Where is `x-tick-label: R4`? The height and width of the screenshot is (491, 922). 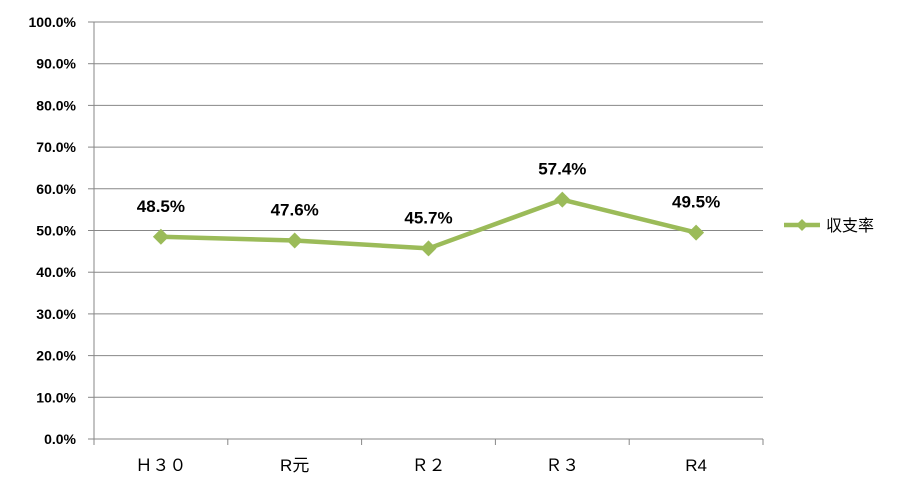
x-tick-label: R4 is located at coordinates (696, 465).